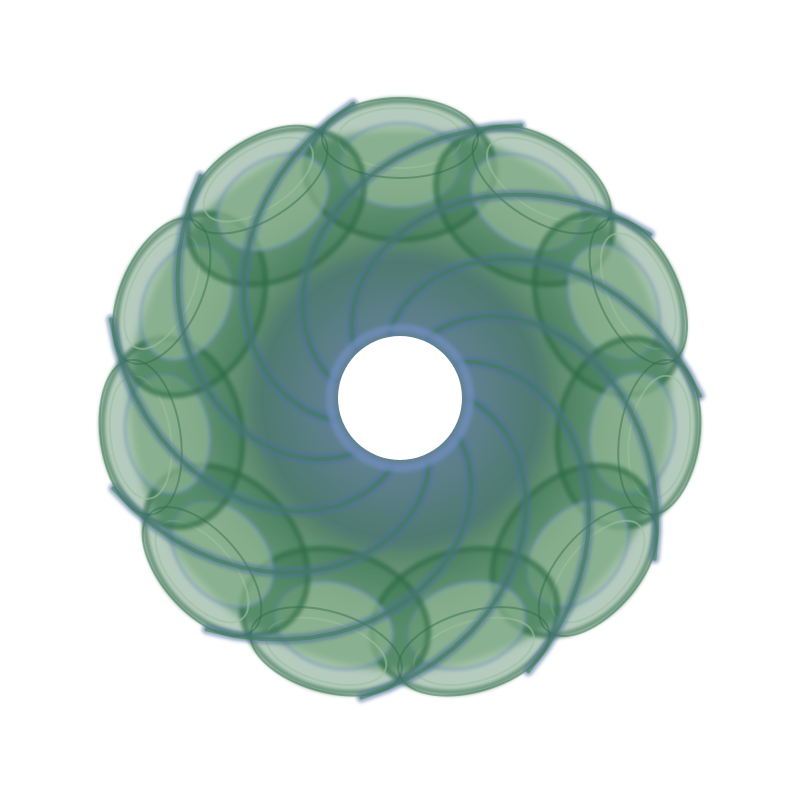 This screenshot has width=800, height=800. I want to click on center-hole-rim, so click(400, 398).